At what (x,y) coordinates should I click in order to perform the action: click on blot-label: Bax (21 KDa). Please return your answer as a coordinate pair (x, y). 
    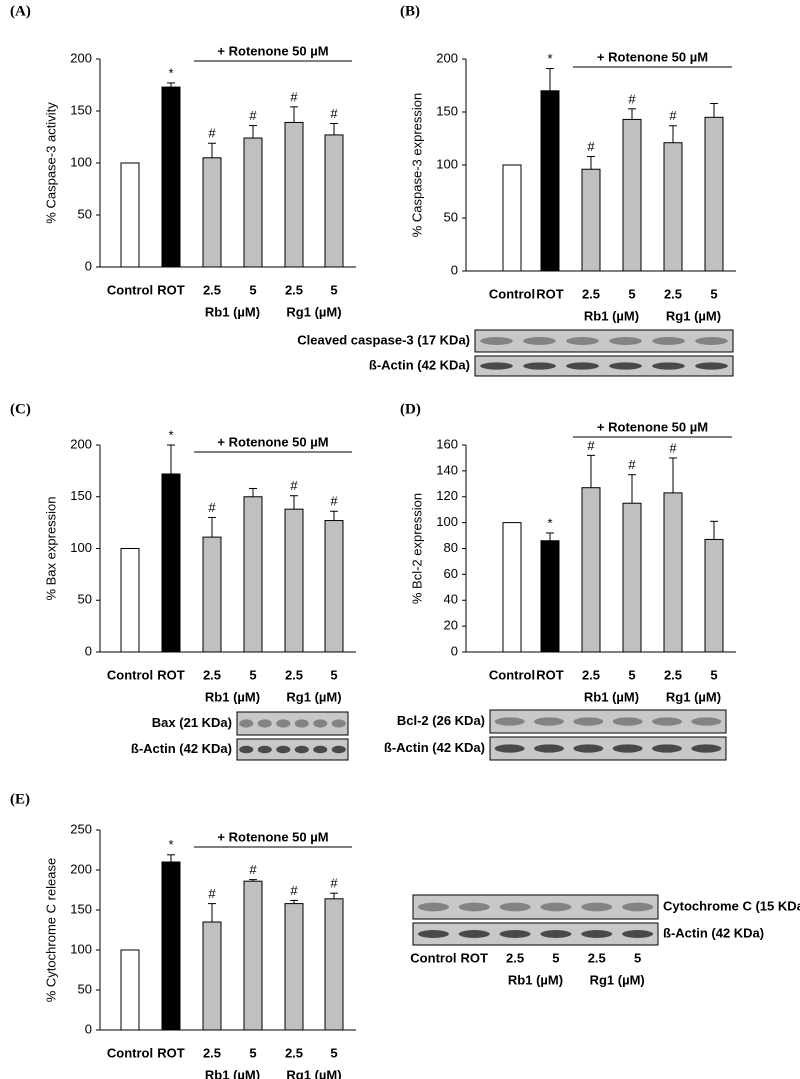
    Looking at the image, I should click on (192, 722).